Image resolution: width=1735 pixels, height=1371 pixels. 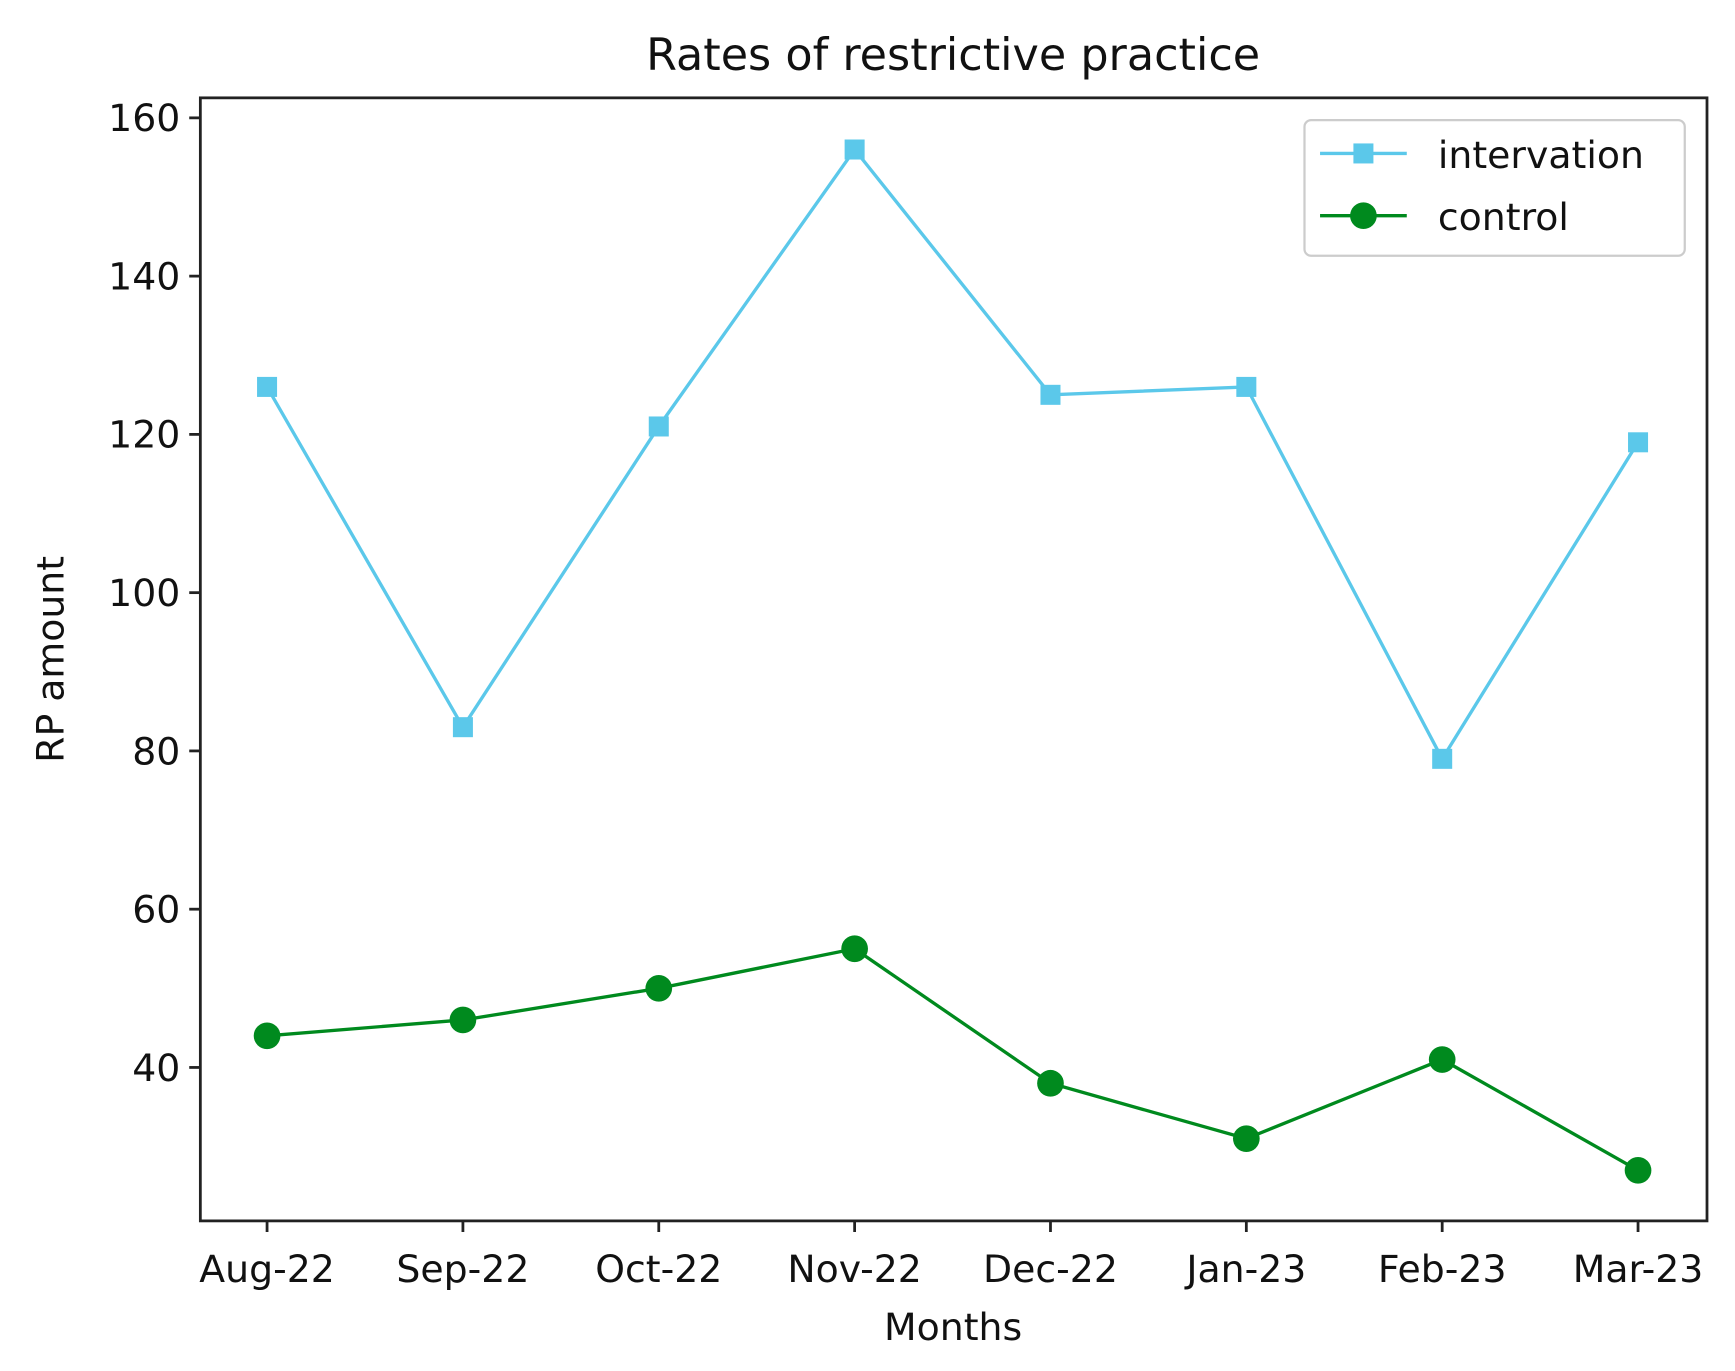 What do you see at coordinates (144, 118) in the screenshot?
I see `y-tick-label: 160` at bounding box center [144, 118].